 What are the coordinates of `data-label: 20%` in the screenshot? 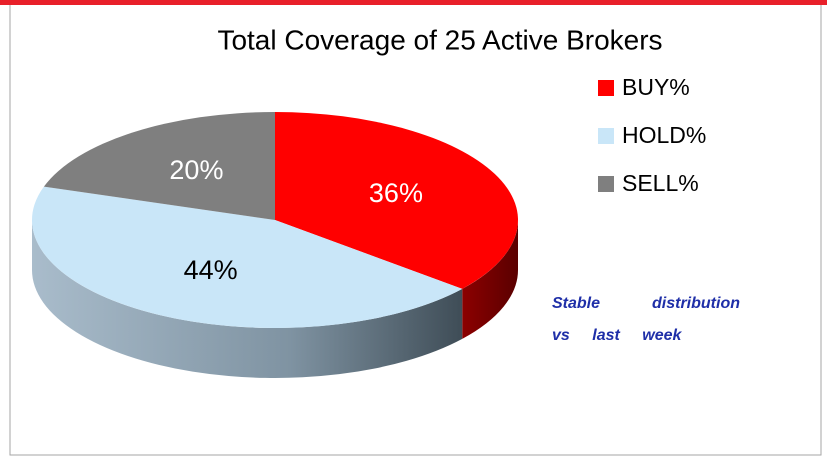 It's located at (196, 170).